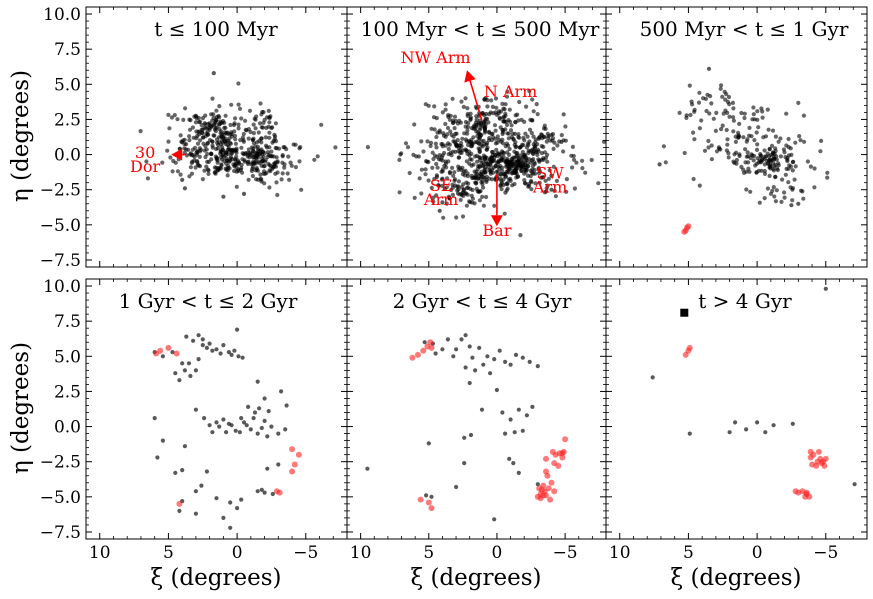 The height and width of the screenshot is (599, 873). Describe the element at coordinates (476, 420) in the screenshot. I see `panel-5: 2 Gyr < t ≤ 4 Gyr 10 5 0 −5` at that location.